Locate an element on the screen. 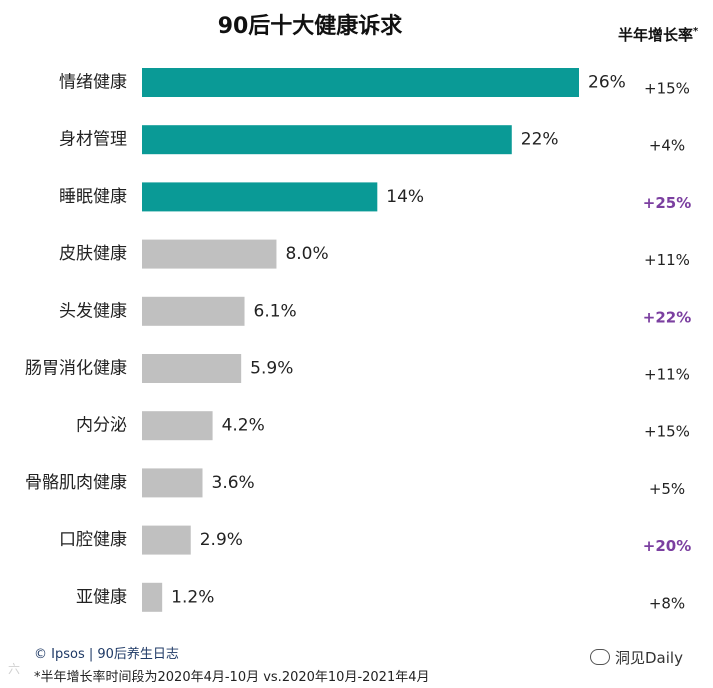  value-label: 26% is located at coordinates (607, 83).